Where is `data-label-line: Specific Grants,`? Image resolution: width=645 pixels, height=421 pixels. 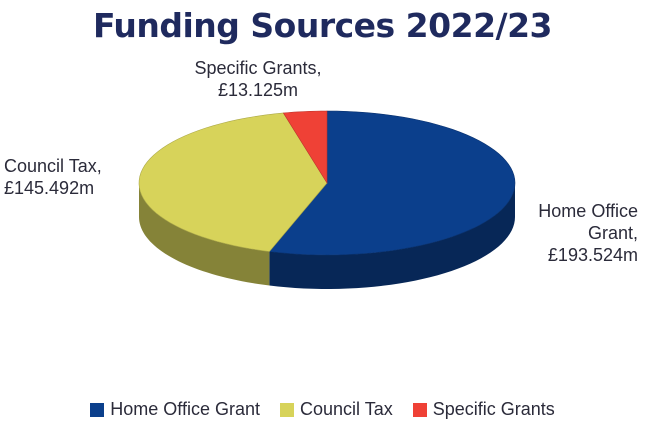 data-label-line: Specific Grants, is located at coordinates (258, 68).